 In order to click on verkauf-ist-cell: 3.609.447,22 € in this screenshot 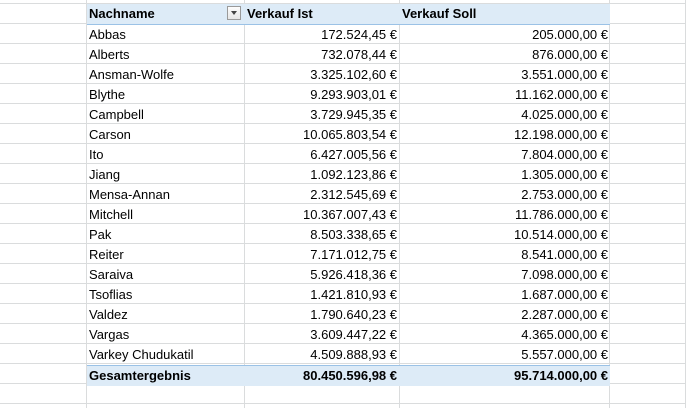, I will do `click(353, 334)`.